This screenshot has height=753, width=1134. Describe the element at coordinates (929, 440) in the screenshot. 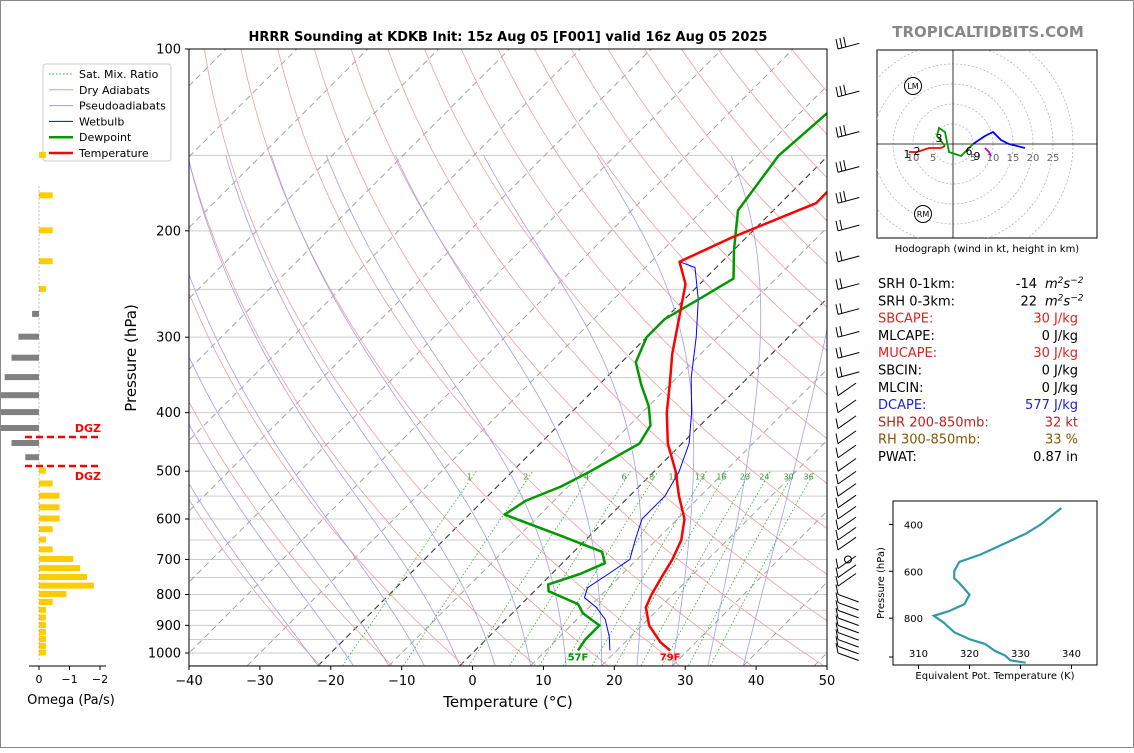

I see `param-label: RH 300-850mb:` at that location.